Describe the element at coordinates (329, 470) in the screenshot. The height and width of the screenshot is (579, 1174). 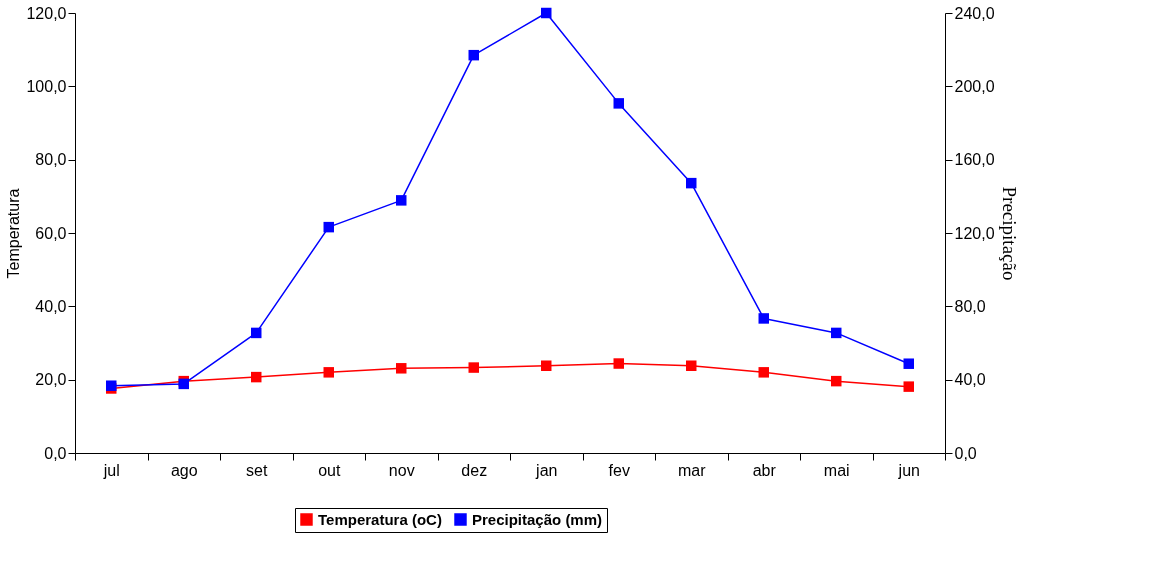
I see `x-tick-label: out` at that location.